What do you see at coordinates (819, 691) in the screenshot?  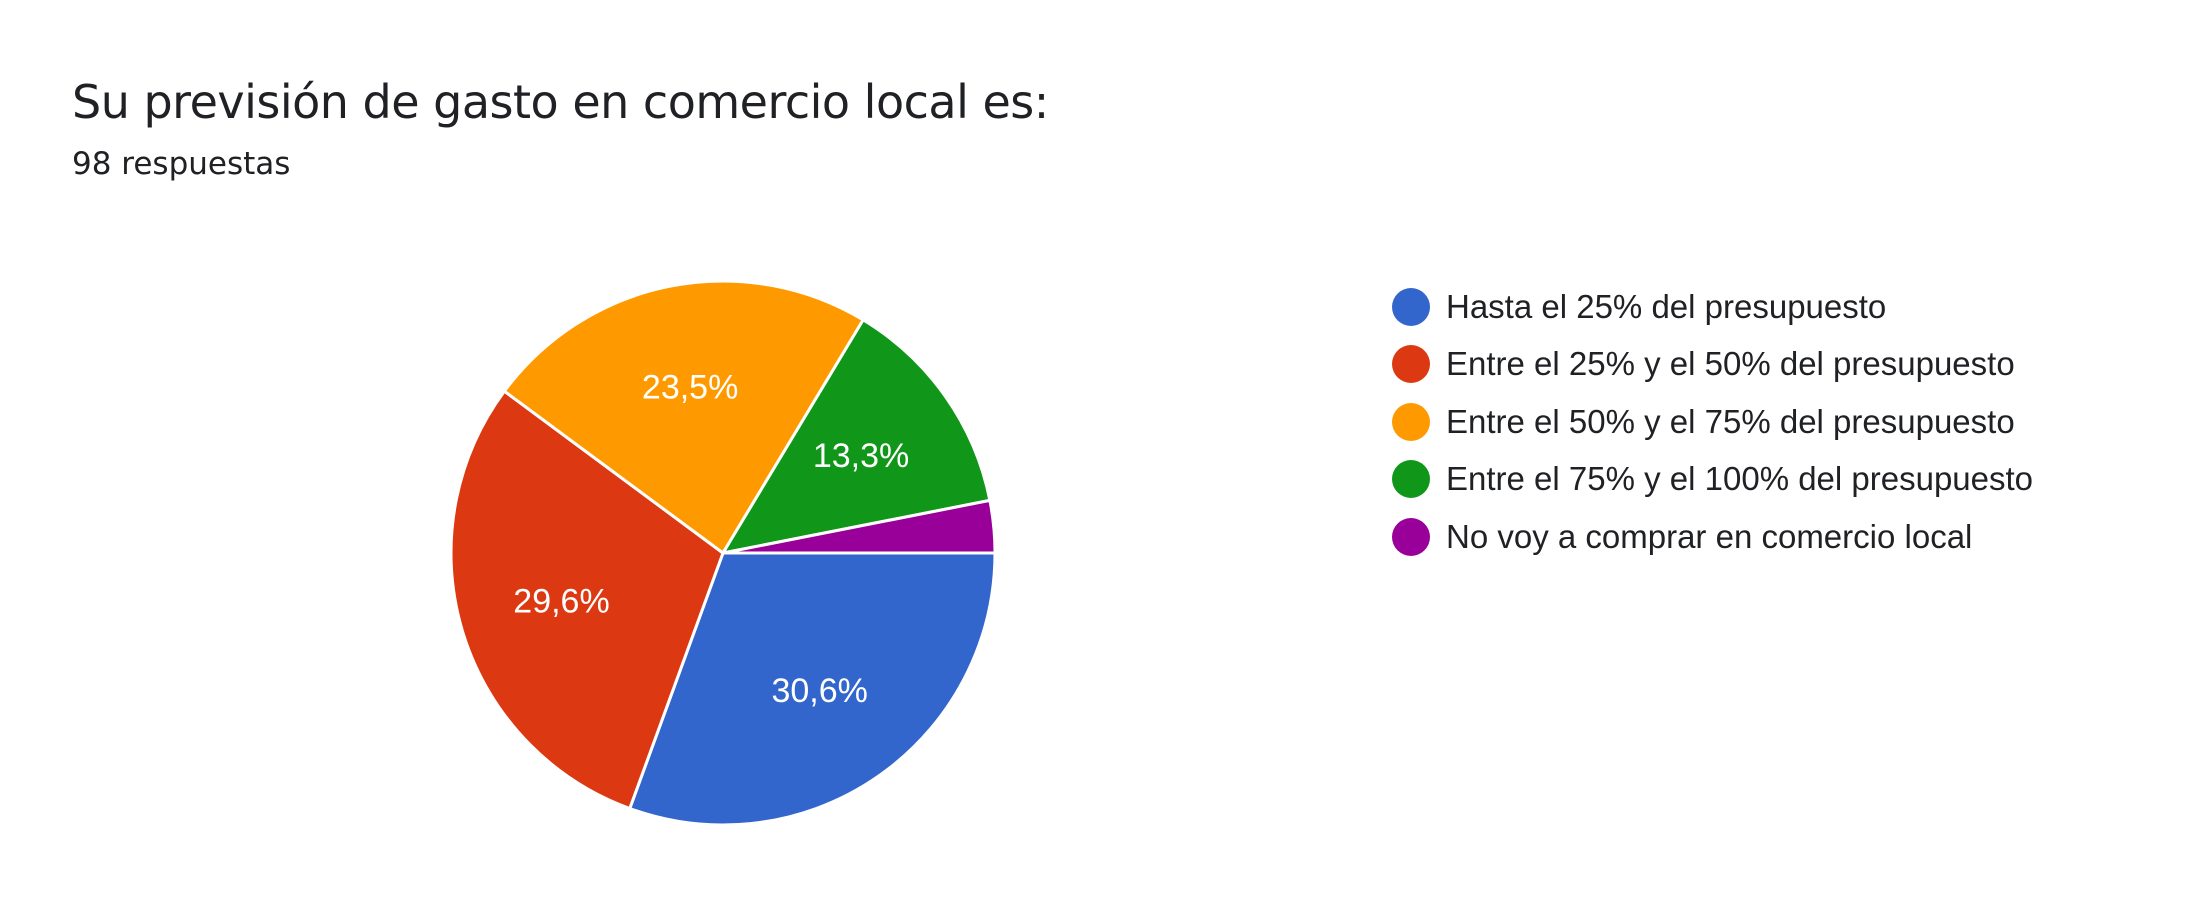 I see `slice-data-label: 30,6%` at bounding box center [819, 691].